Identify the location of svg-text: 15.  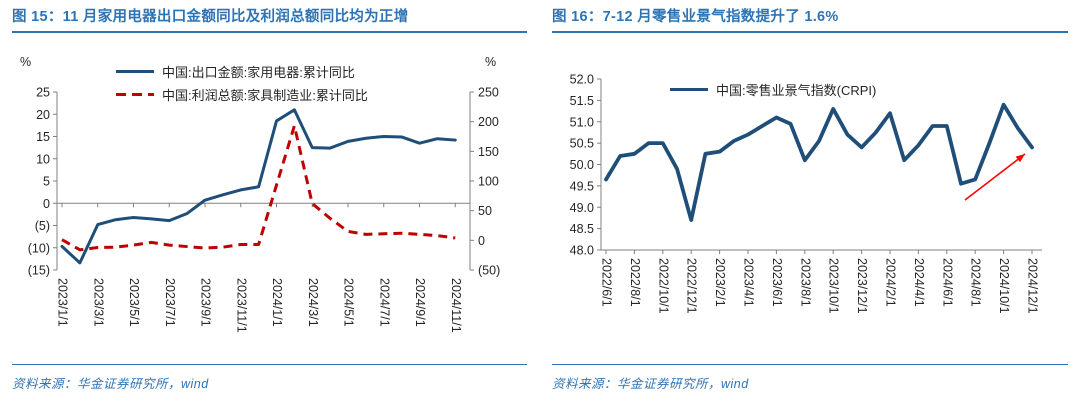
(43, 137).